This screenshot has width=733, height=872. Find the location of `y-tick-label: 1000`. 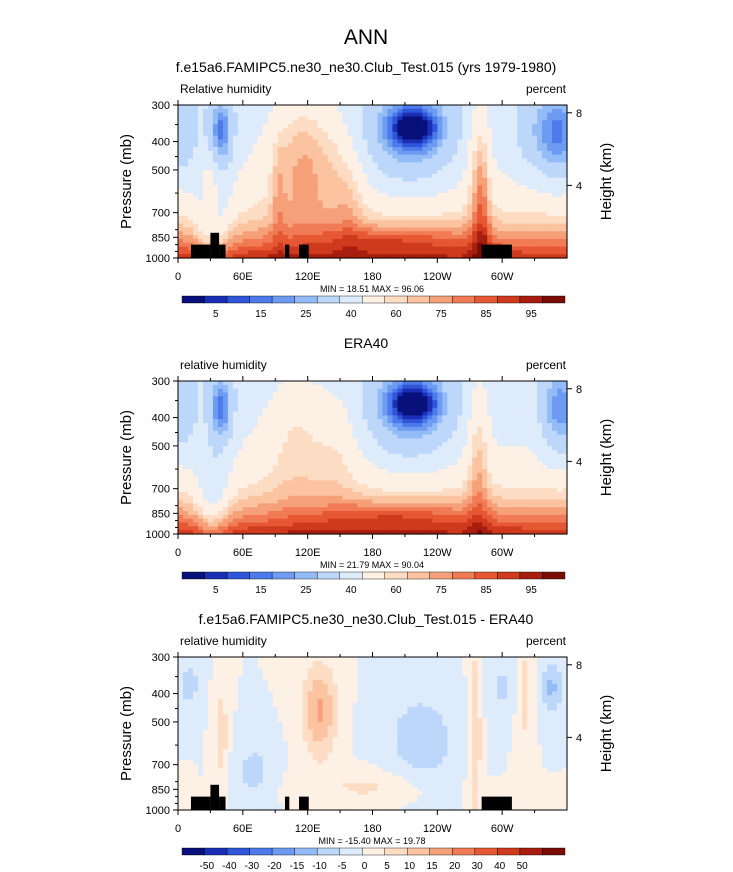

y-tick-label: 1000 is located at coordinates (158, 259).